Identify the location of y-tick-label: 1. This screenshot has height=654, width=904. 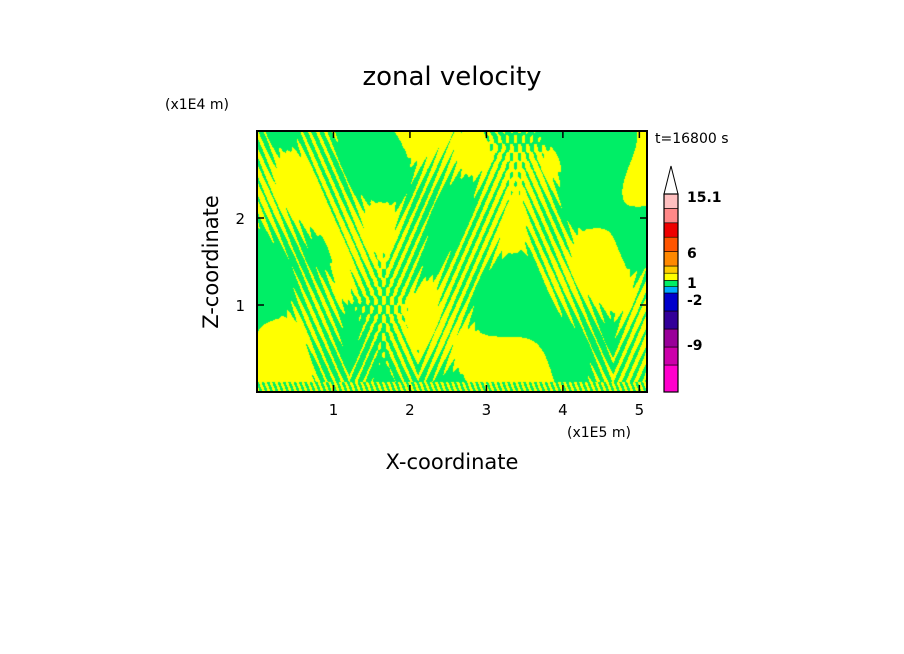
(240, 306).